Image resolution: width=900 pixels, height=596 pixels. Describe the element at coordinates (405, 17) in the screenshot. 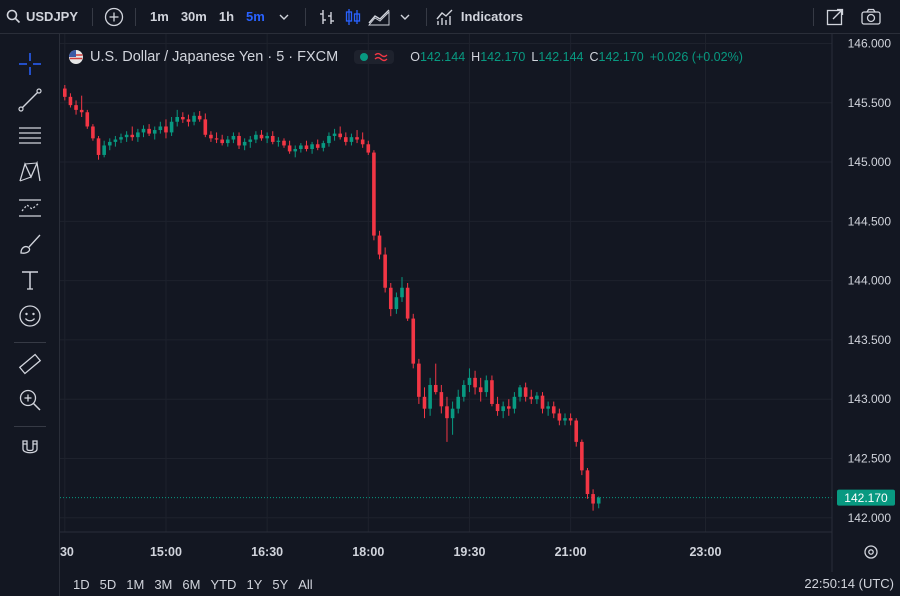

I see `chart-style-dropdown` at that location.